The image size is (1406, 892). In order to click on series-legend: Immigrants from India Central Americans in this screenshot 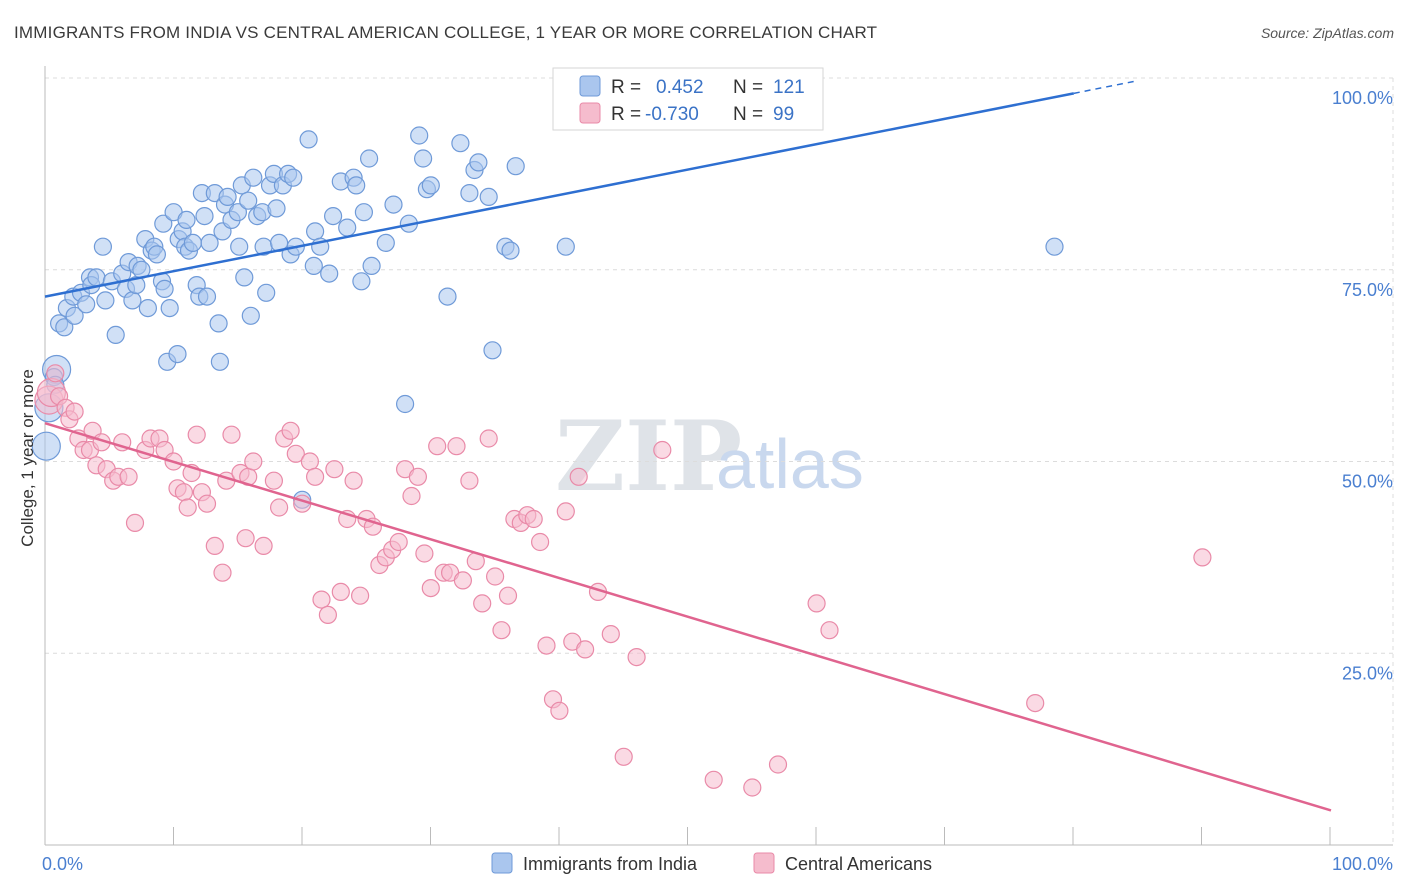, I will do `click(711, 863)`.